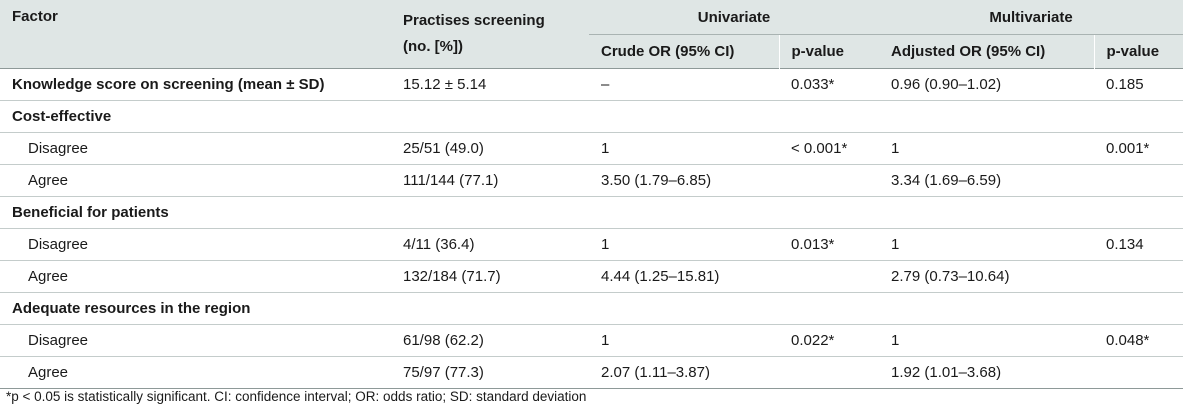 This screenshot has height=409, width=1183. I want to click on table-row: Cost-effective, so click(591, 116).